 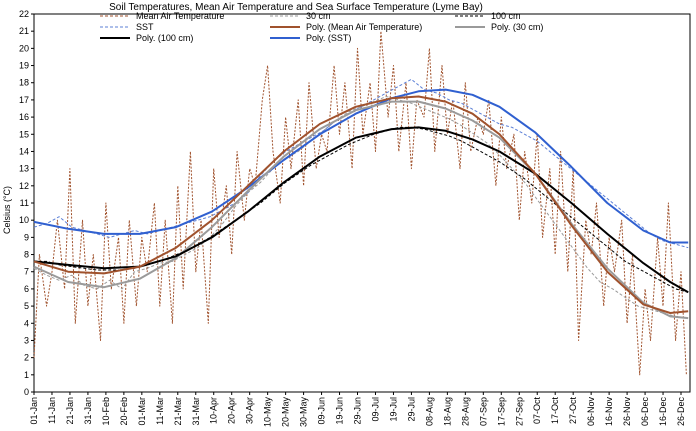 I want to click on y-tick-label: 18, so click(x=24, y=83).